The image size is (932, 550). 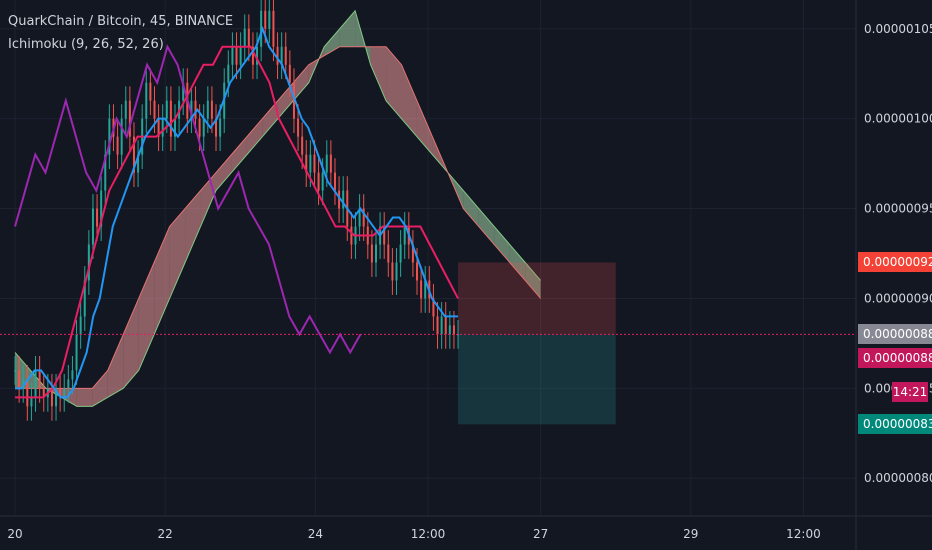 What do you see at coordinates (895, 424) in the screenshot?
I see `target-price-tag: 0.00000083` at bounding box center [895, 424].